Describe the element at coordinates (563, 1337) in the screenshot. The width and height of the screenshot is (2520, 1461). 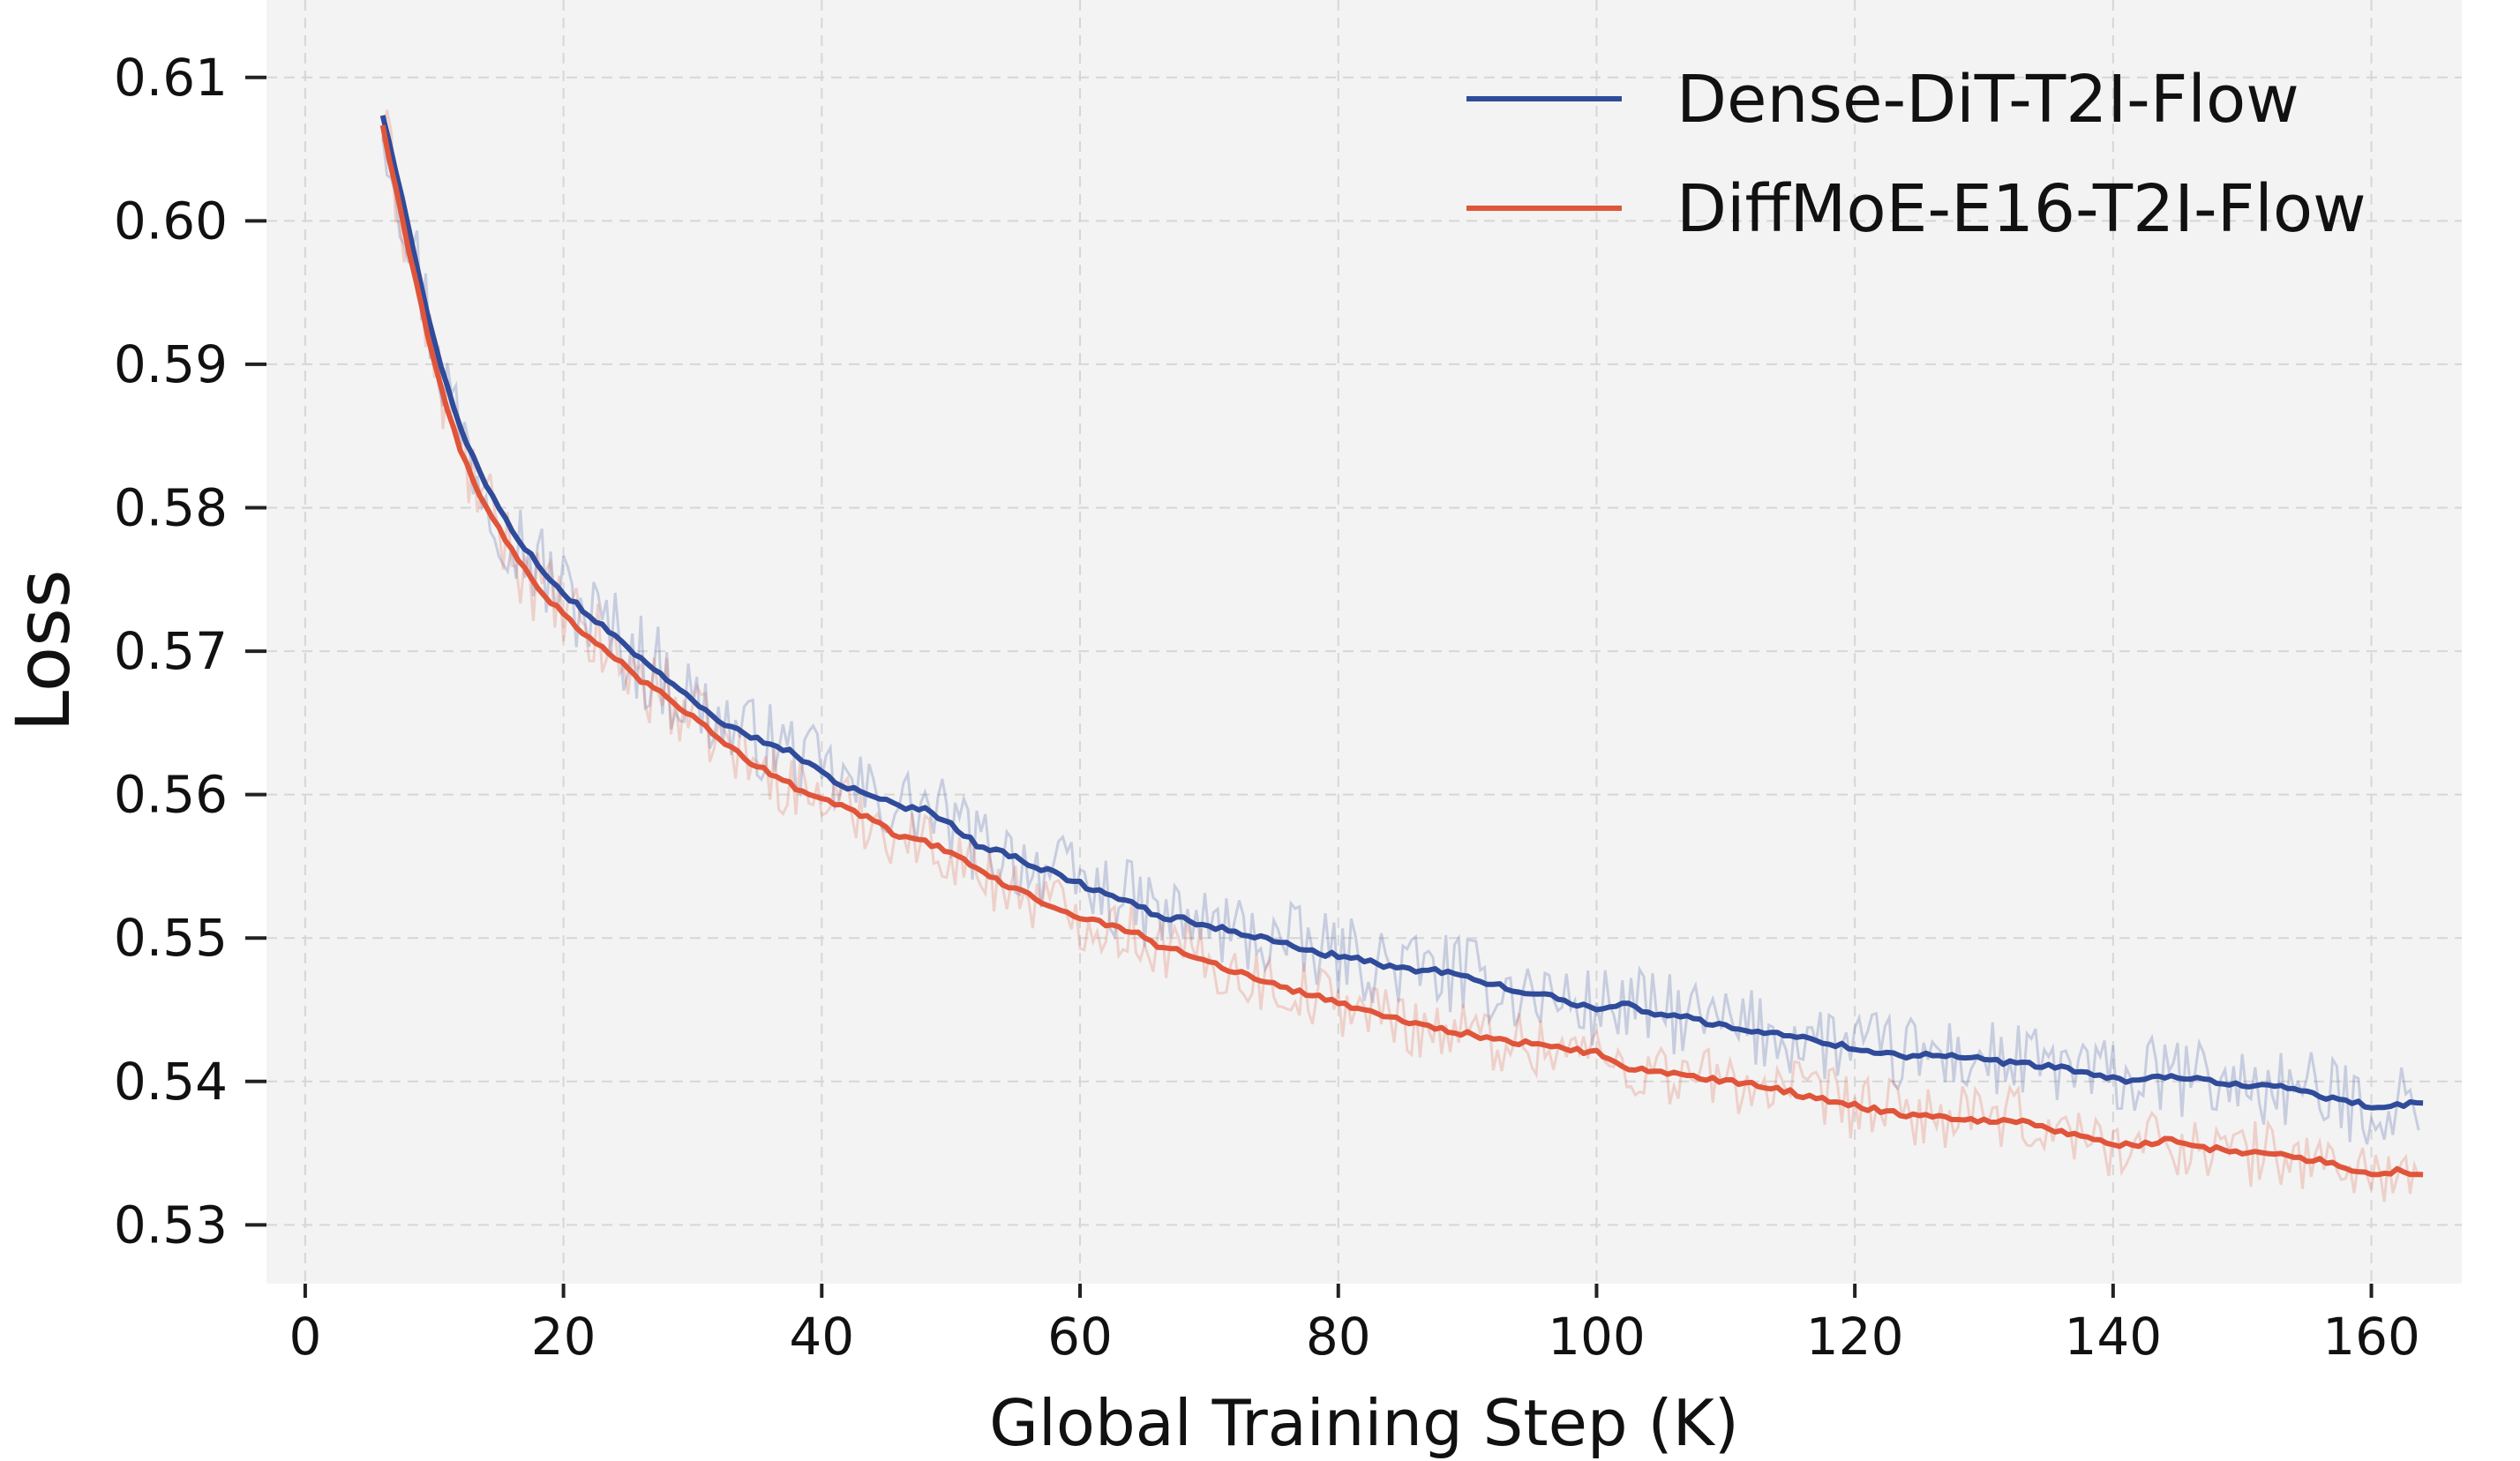
I see `x-tick-label: 20` at that location.